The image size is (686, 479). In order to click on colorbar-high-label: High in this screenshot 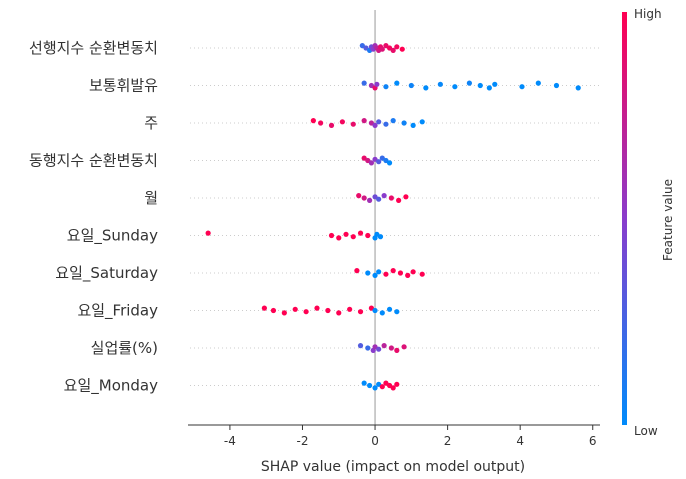, I will do `click(648, 14)`.